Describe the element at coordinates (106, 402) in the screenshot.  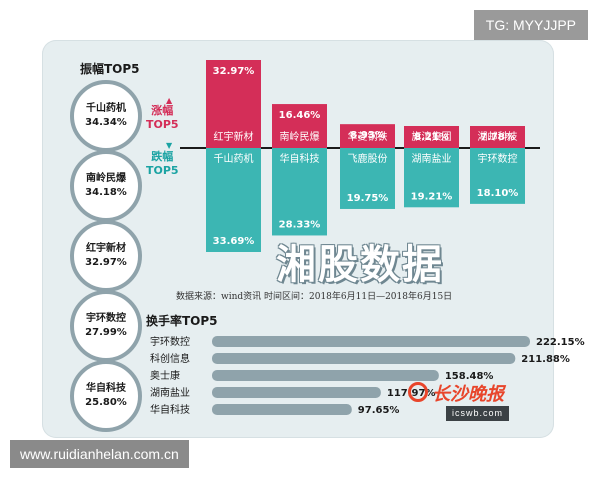
I see `amplitude-value: 25.80%` at that location.